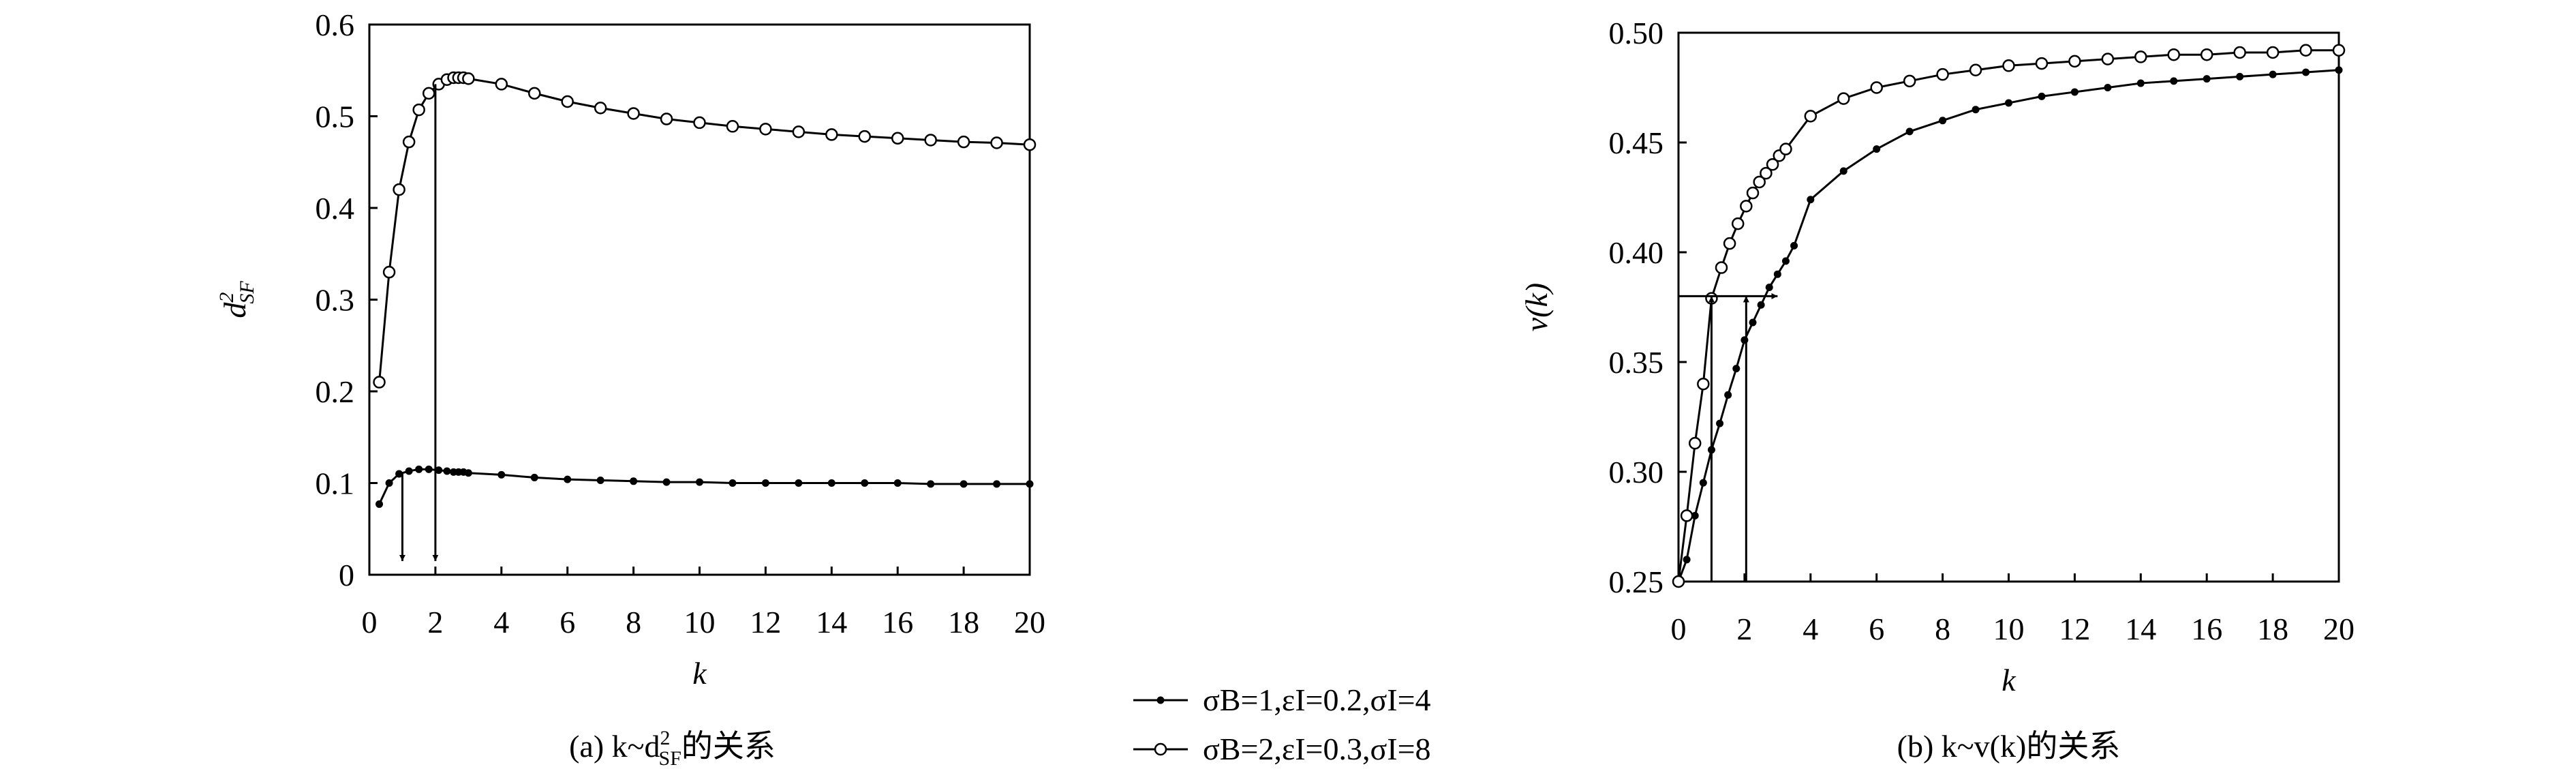  What do you see at coordinates (2339, 629) in the screenshot?
I see `x-tick-label: 20` at bounding box center [2339, 629].